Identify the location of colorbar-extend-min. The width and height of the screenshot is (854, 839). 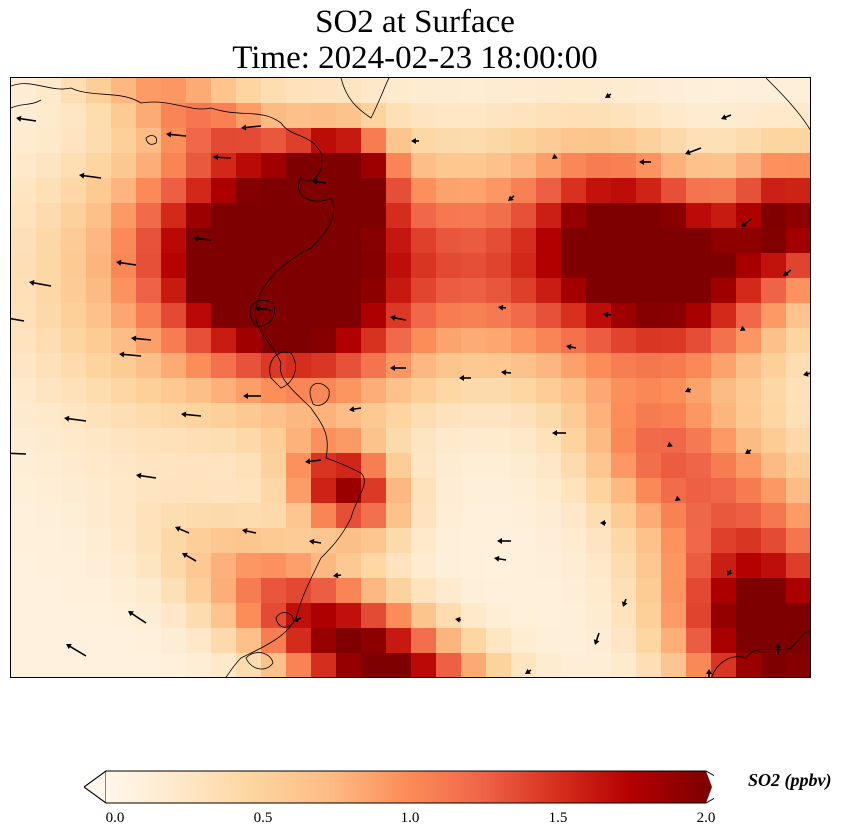
(95, 787).